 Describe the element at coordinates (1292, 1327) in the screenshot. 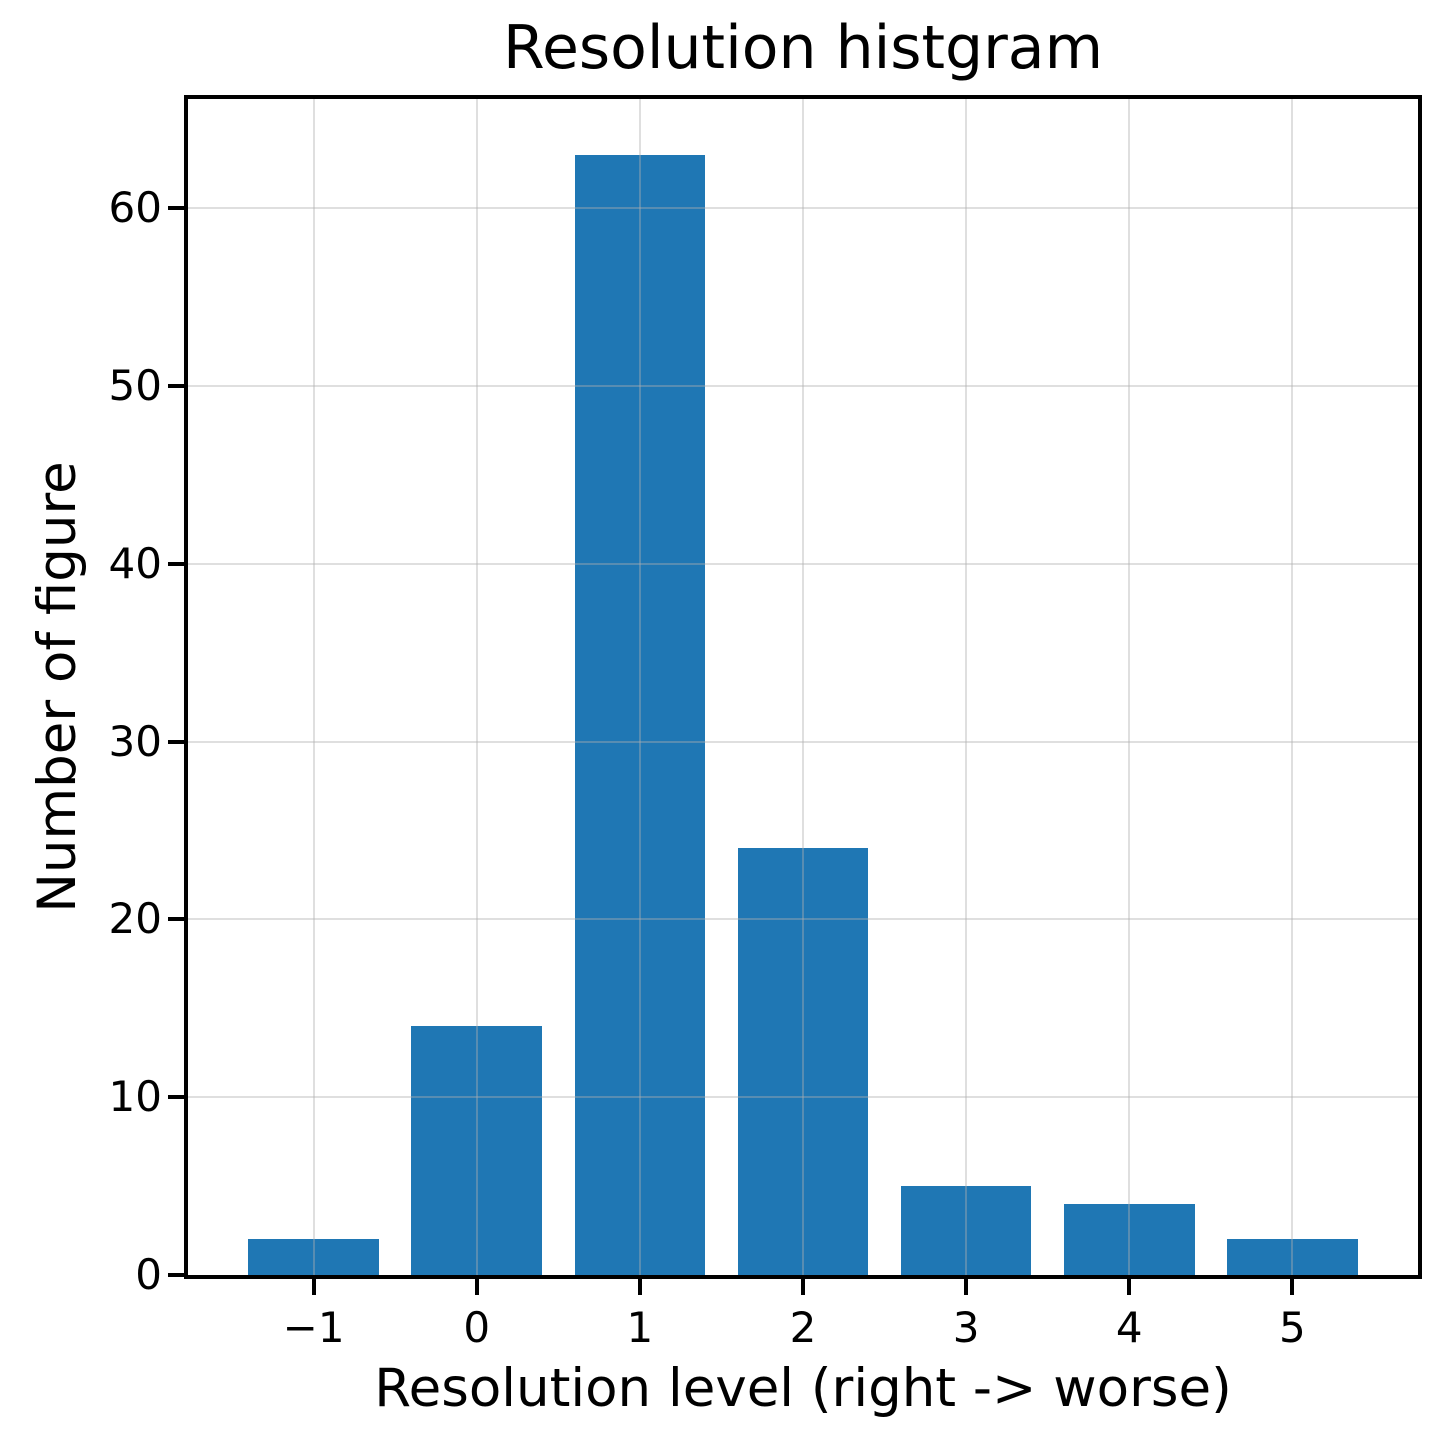

I see `x-tick-label: 5` at that location.